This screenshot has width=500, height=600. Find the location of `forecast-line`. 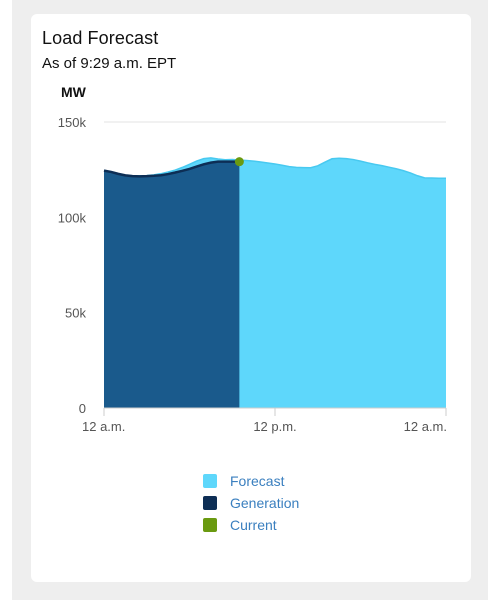

forecast-line is located at coordinates (274, 168).